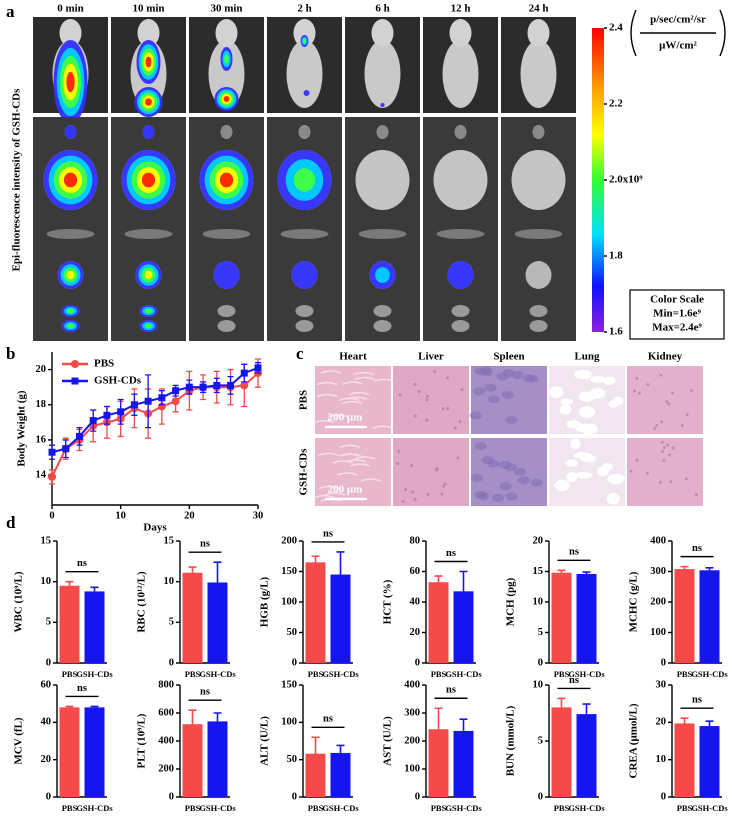 The image size is (732, 836). I want to click on colorbar-tick-label: 1.6, so click(616, 332).